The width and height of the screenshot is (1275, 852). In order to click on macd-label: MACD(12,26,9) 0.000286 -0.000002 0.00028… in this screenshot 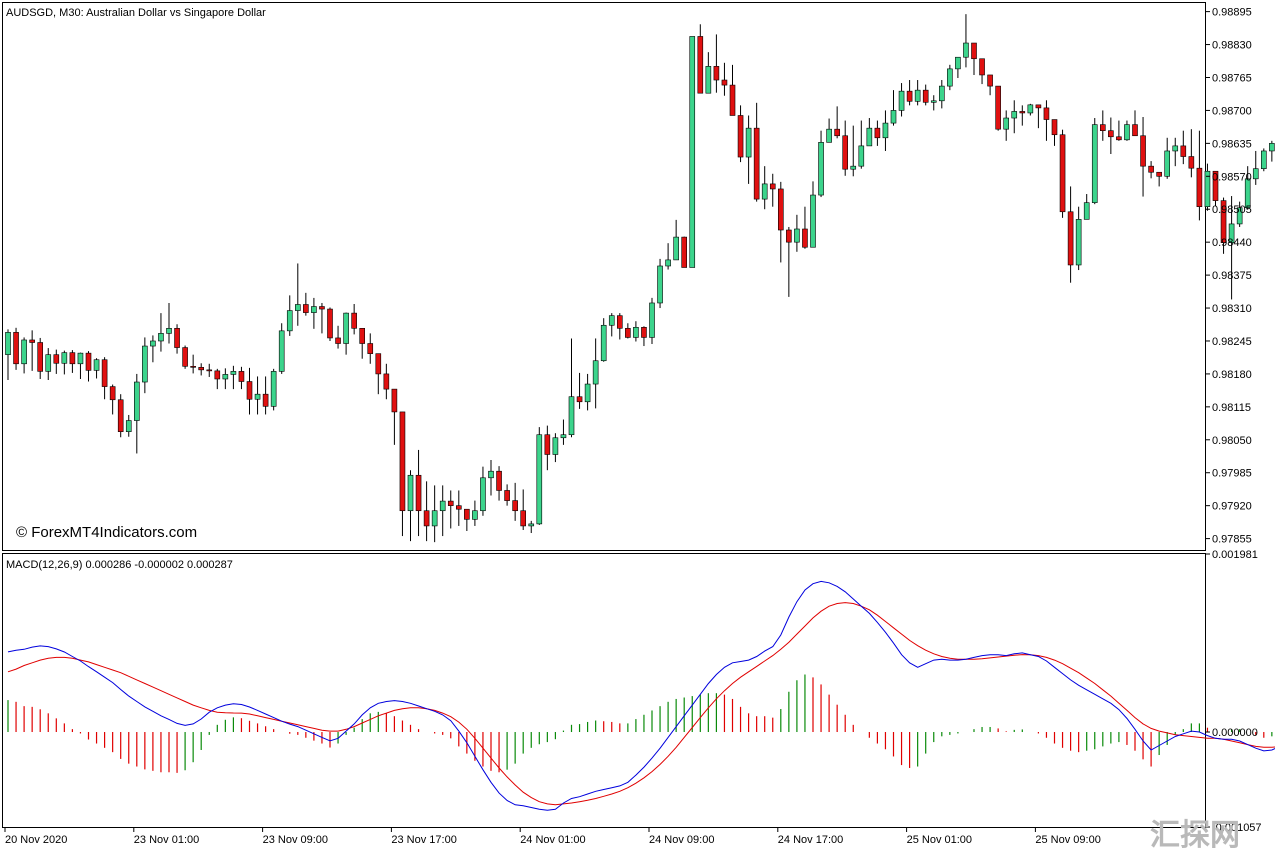, I will do `click(119, 565)`.